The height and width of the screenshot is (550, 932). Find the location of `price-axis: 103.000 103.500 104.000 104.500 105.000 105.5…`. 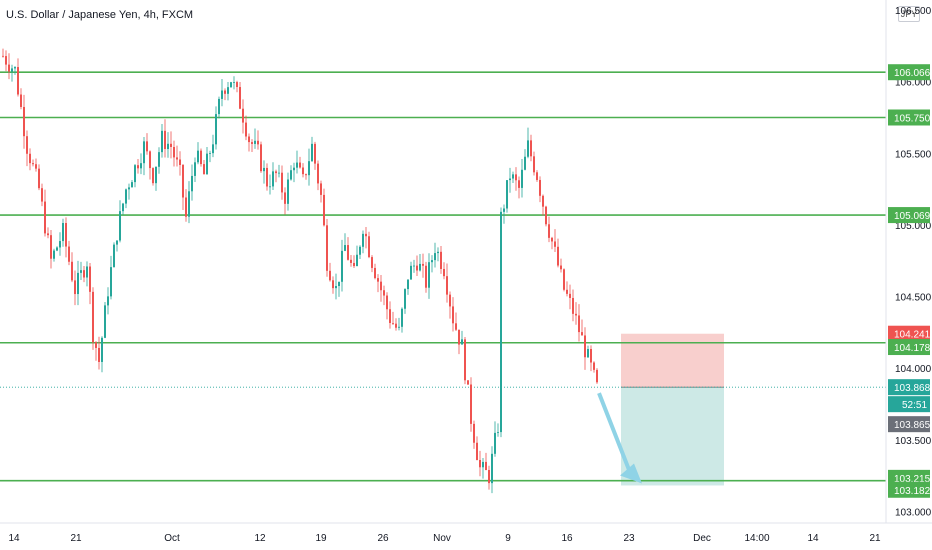

price-axis: 103.000 103.500 104.000 104.500 105.000 105.5… is located at coordinates (913, 262).